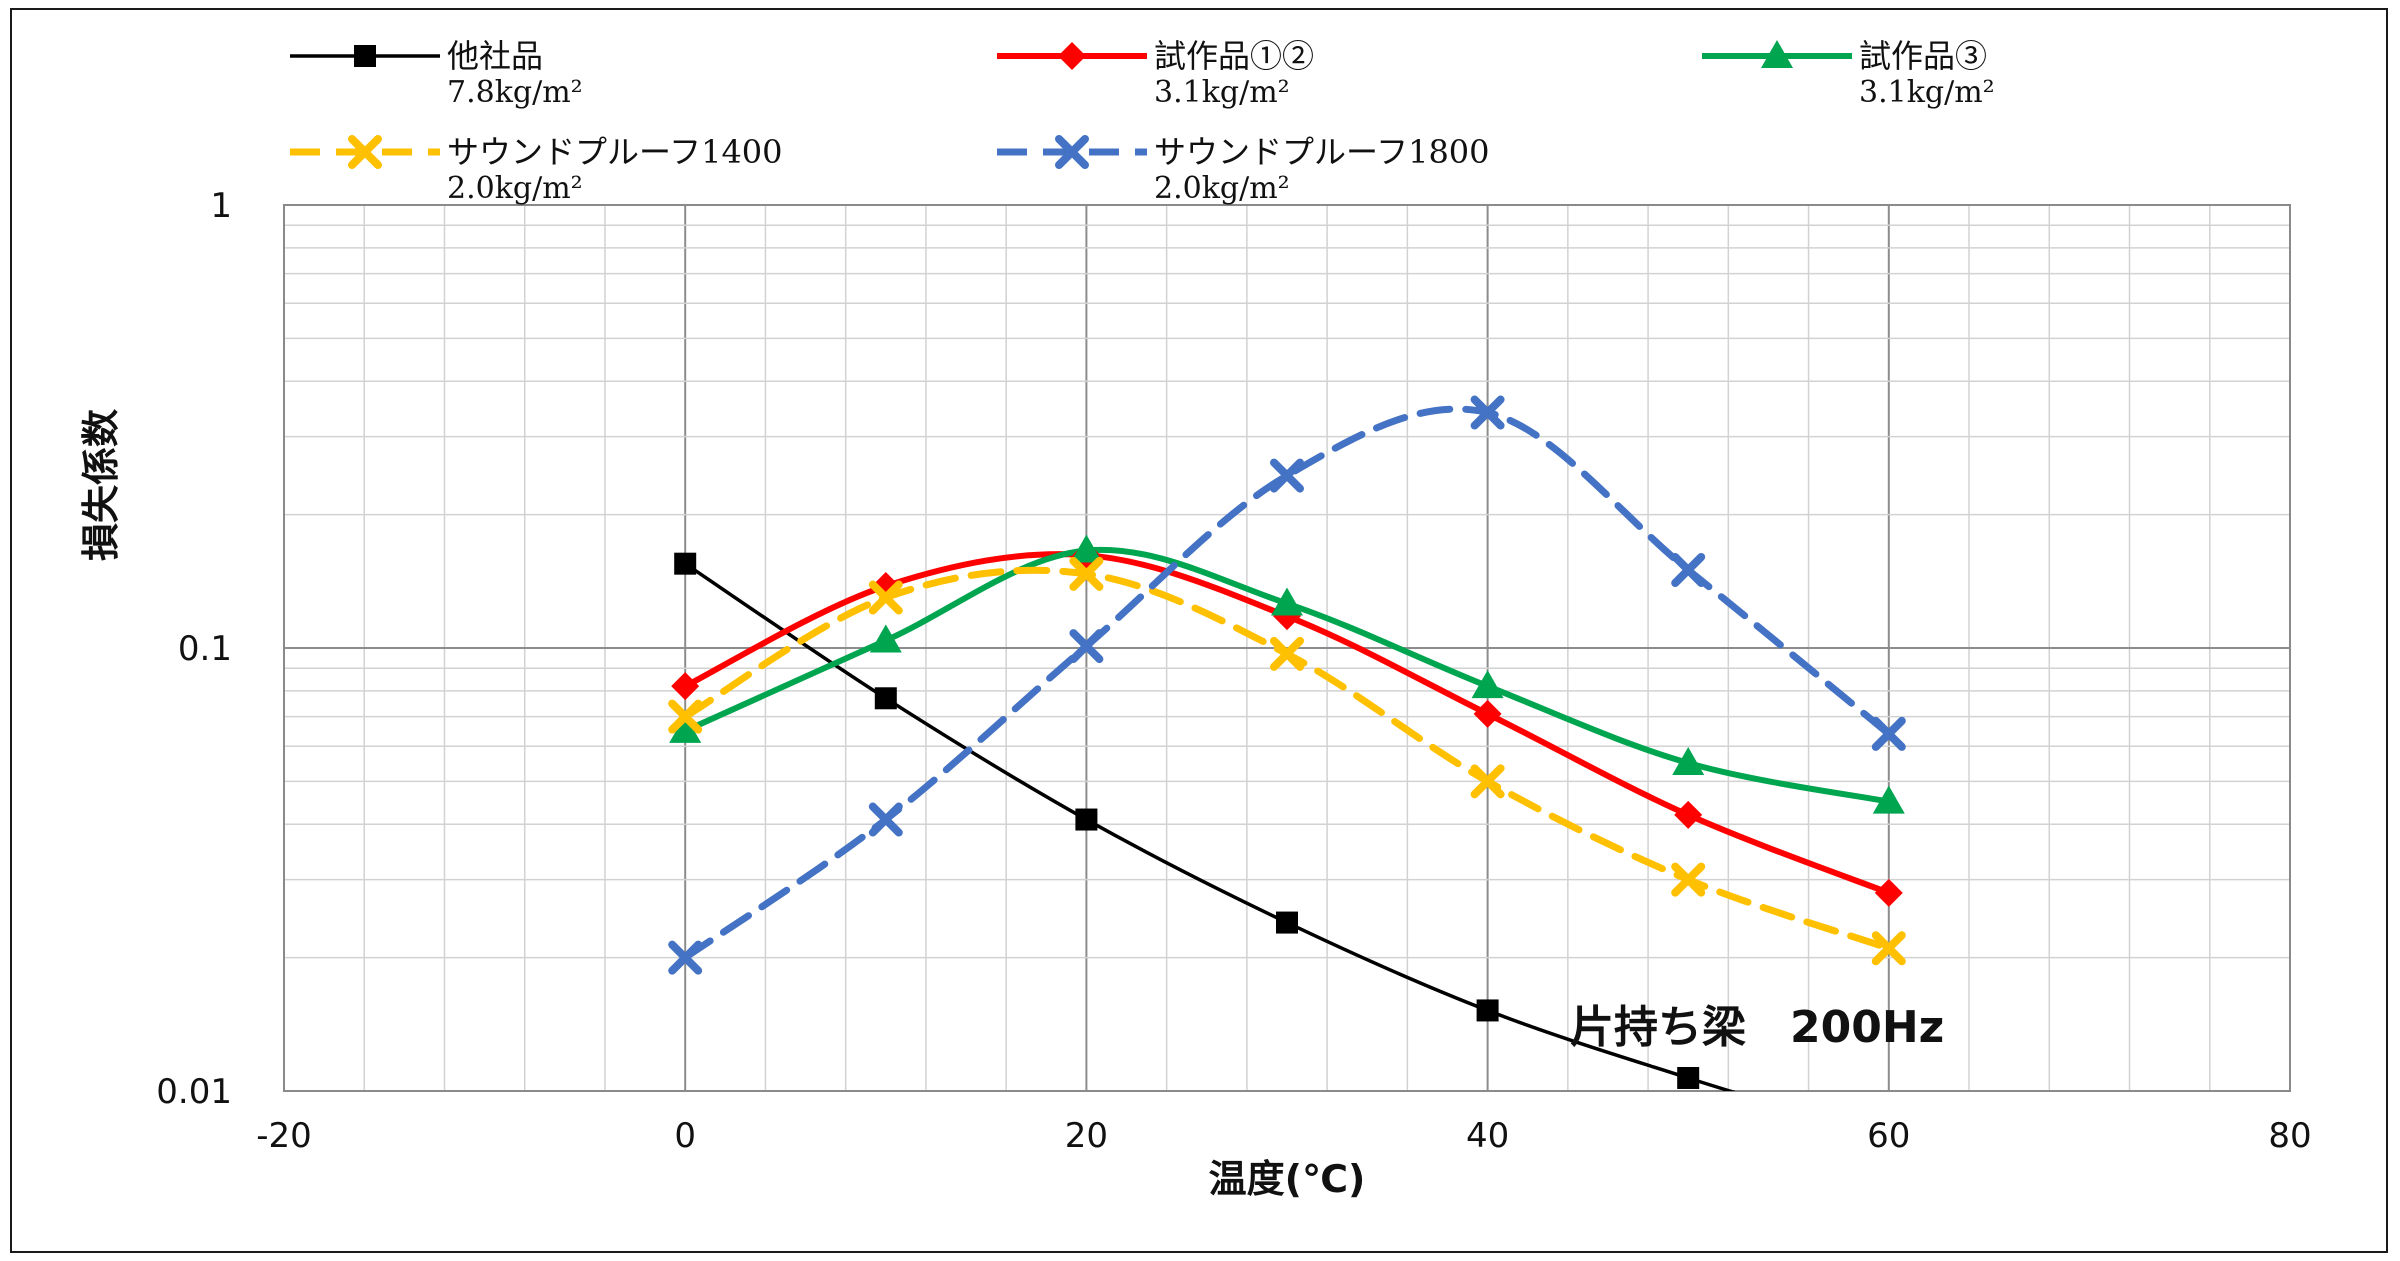 The image size is (2400, 1261). What do you see at coordinates (1757, 1027) in the screenshot?
I see `chart-annotation: 片持ち梁 200Hz` at bounding box center [1757, 1027].